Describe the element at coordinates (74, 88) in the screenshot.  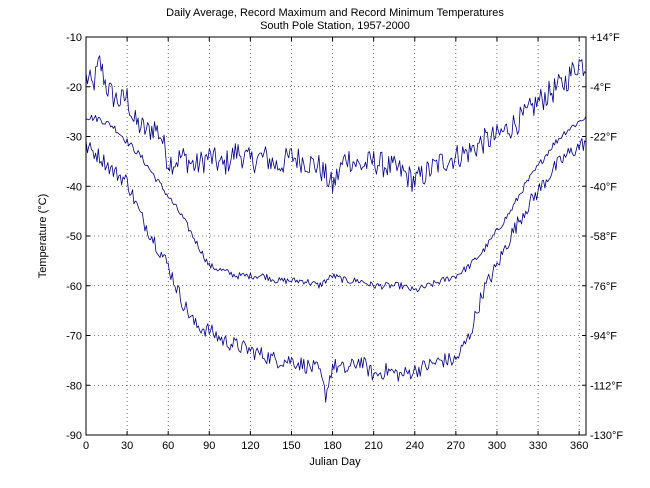
I see `y-tick-label: -20` at that location.